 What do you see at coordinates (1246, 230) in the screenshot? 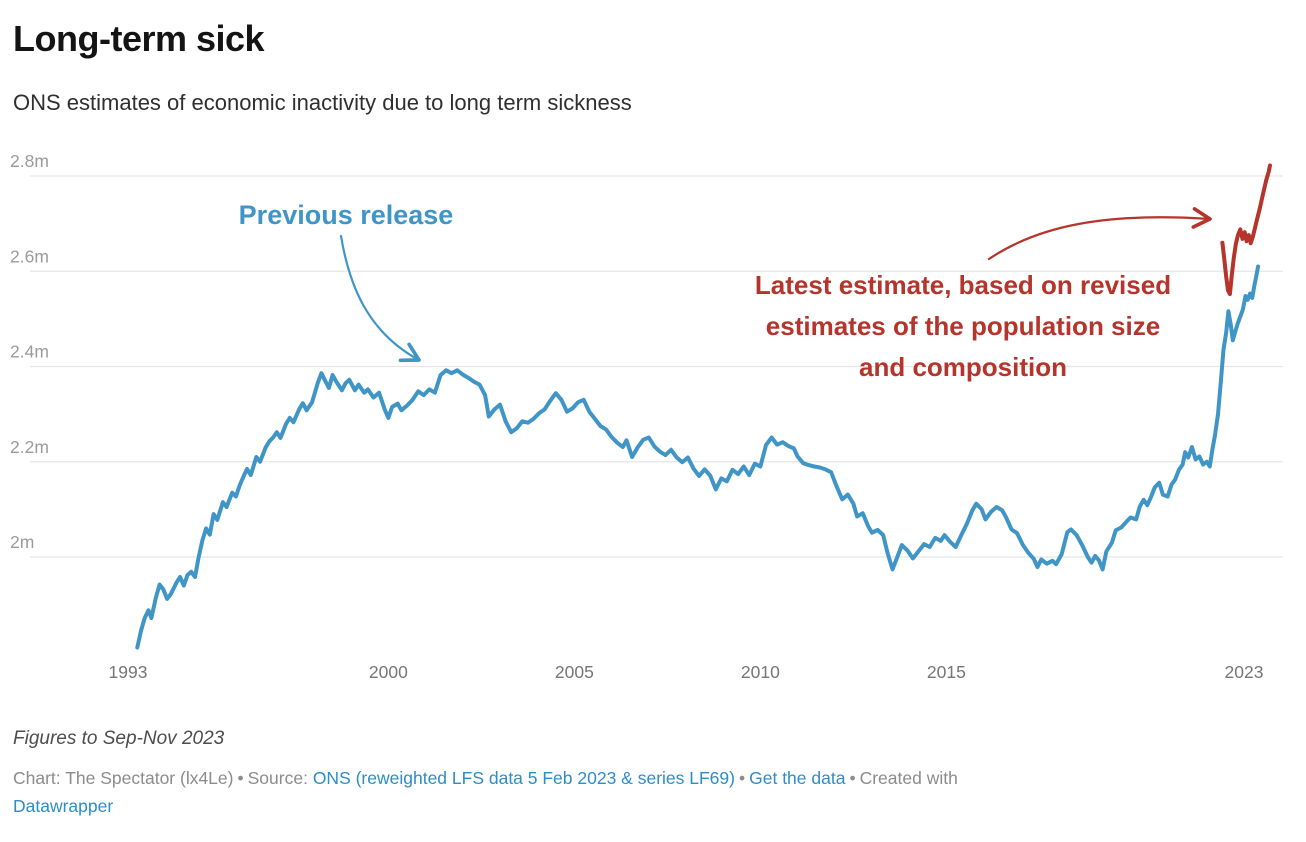
I see `latest-estimate-line` at bounding box center [1246, 230].